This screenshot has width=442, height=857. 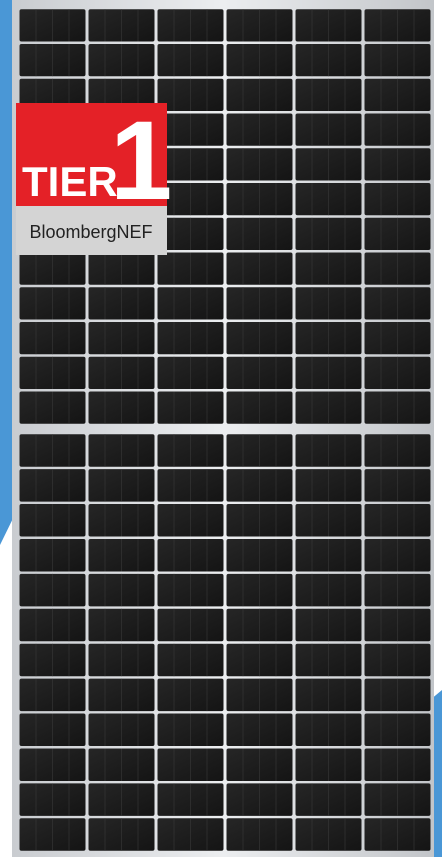 What do you see at coordinates (91, 154) in the screenshot?
I see `badge-red` at bounding box center [91, 154].